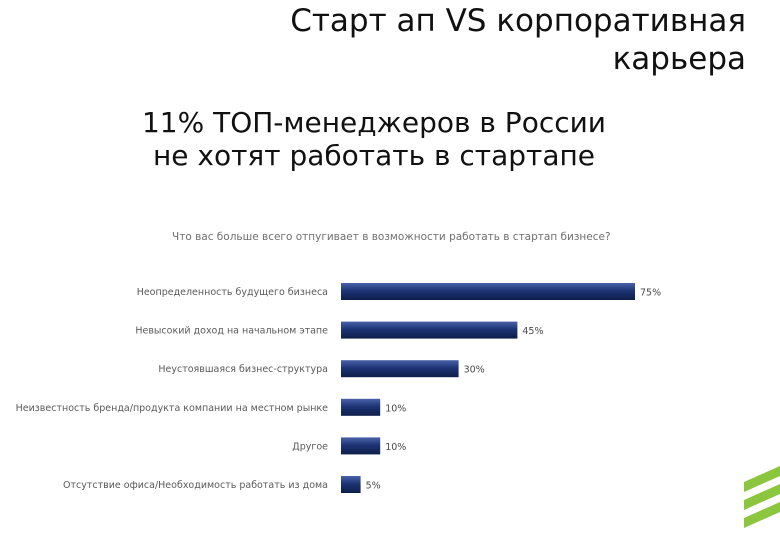 This screenshot has height=540, width=780. I want to click on corner-decoration, so click(762, 497).